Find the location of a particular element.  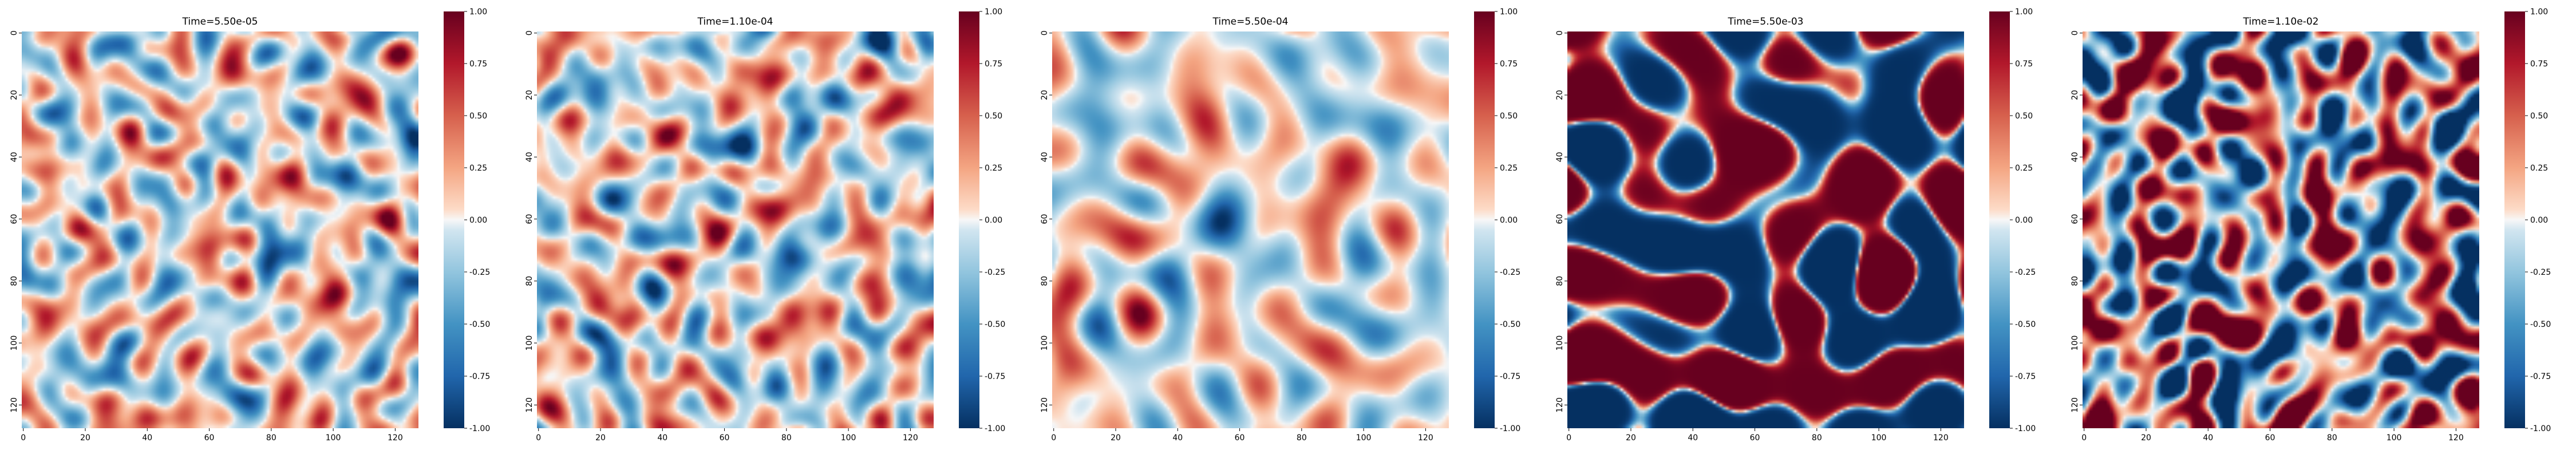

heatmap-title: Time=1.10e-04 is located at coordinates (735, 21).